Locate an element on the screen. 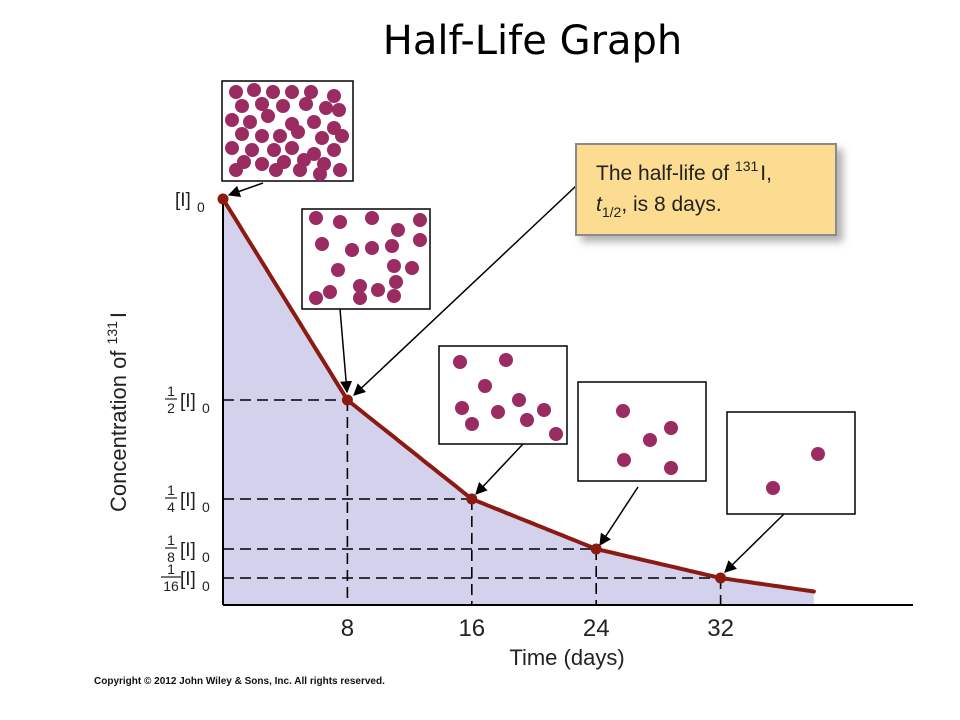 Image resolution: width=960 pixels, height=720 pixels. y-tick-frac-den: 16 is located at coordinates (171, 586).